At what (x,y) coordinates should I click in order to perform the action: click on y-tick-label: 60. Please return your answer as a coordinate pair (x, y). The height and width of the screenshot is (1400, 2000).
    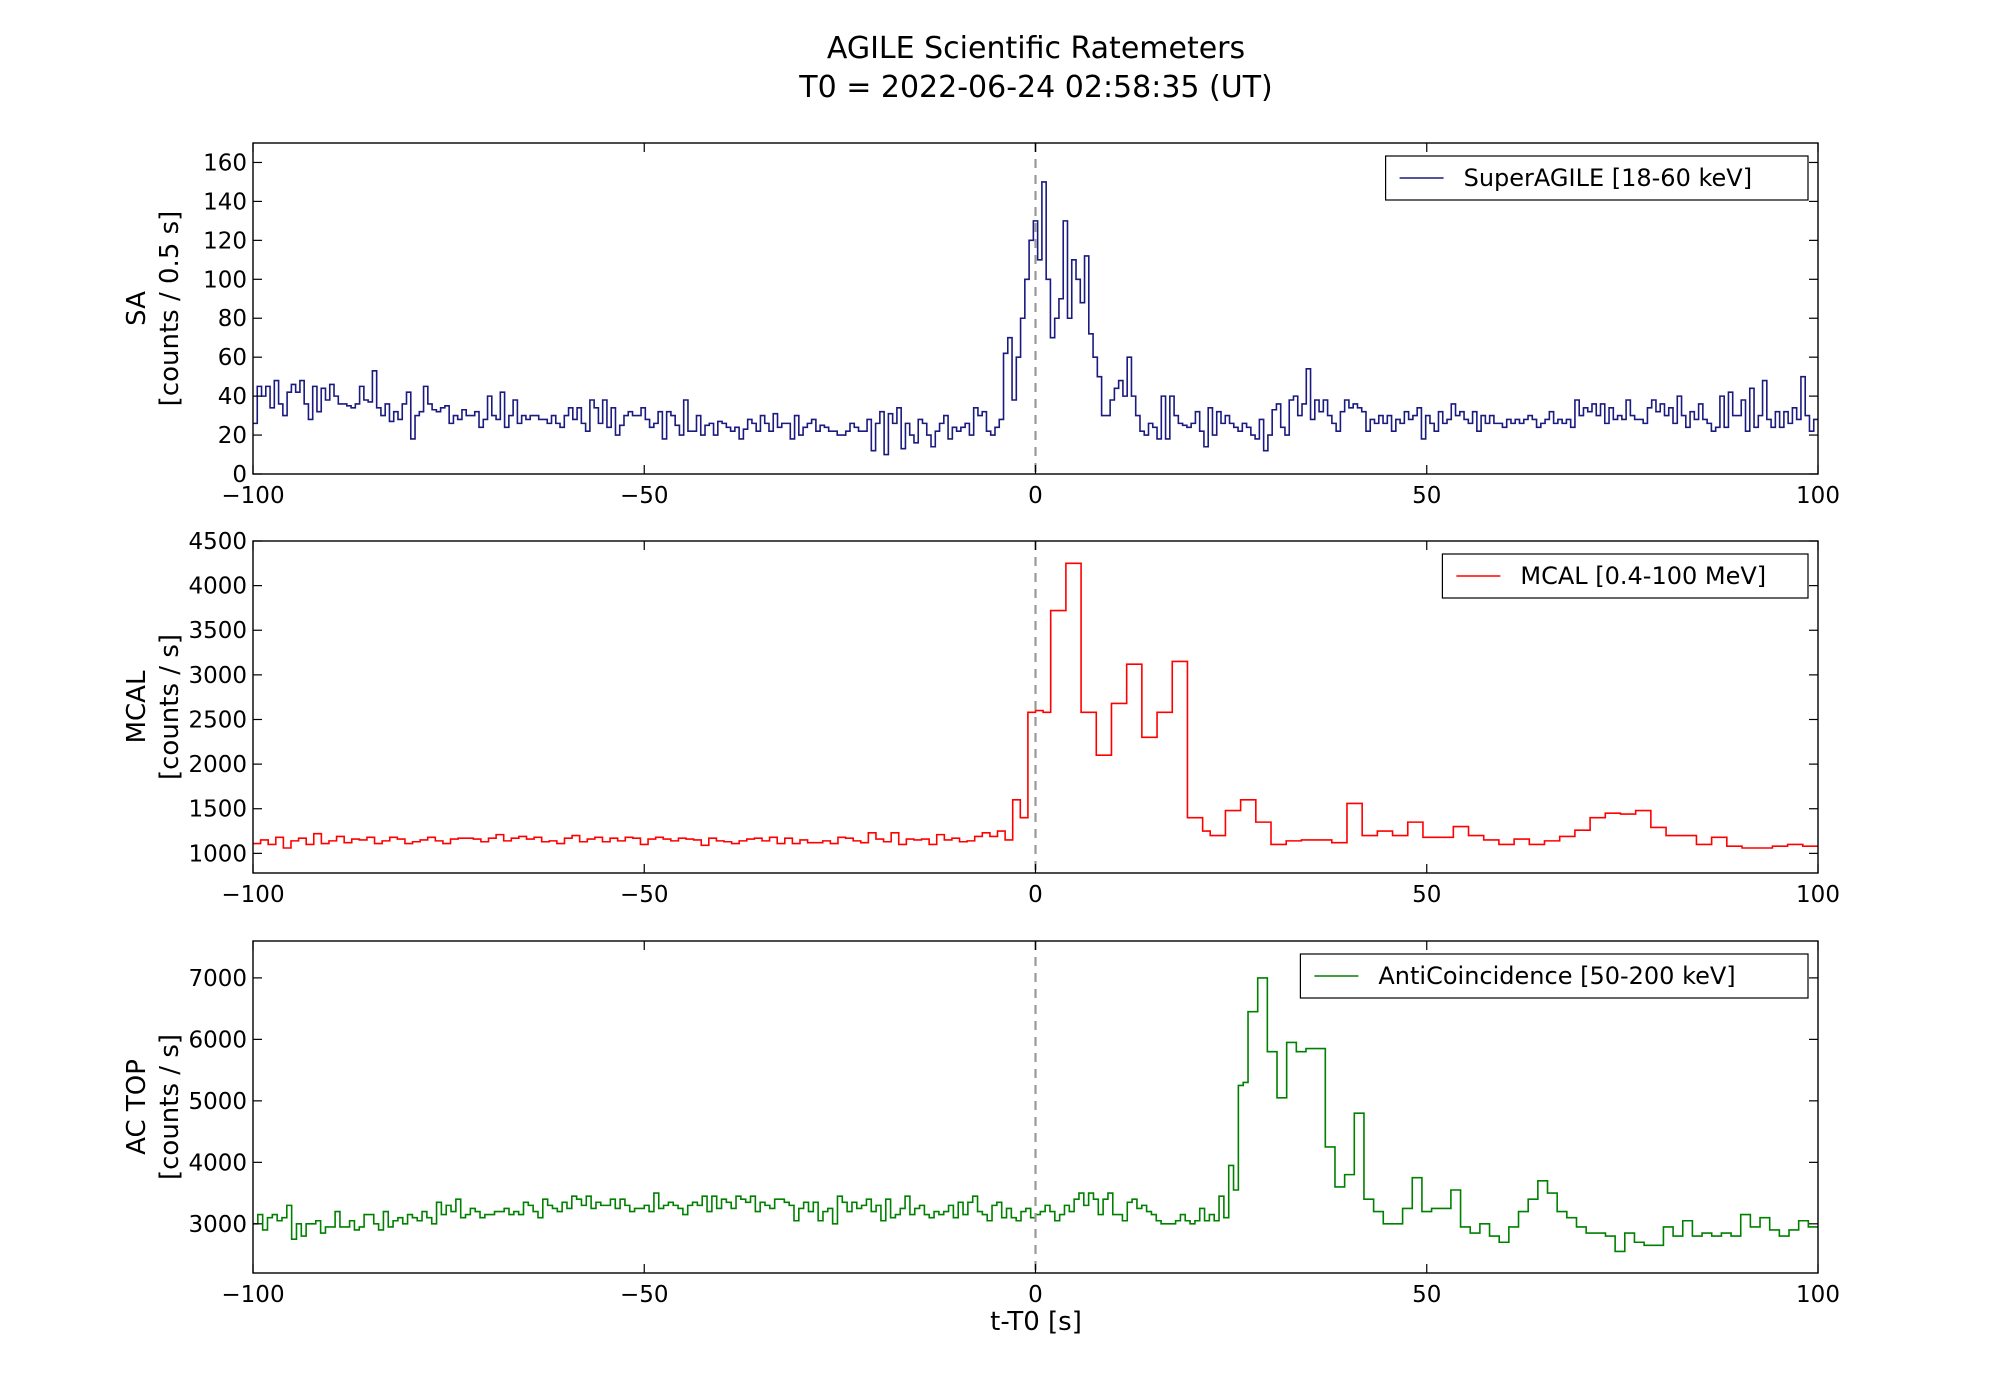
    Looking at the image, I should click on (232, 358).